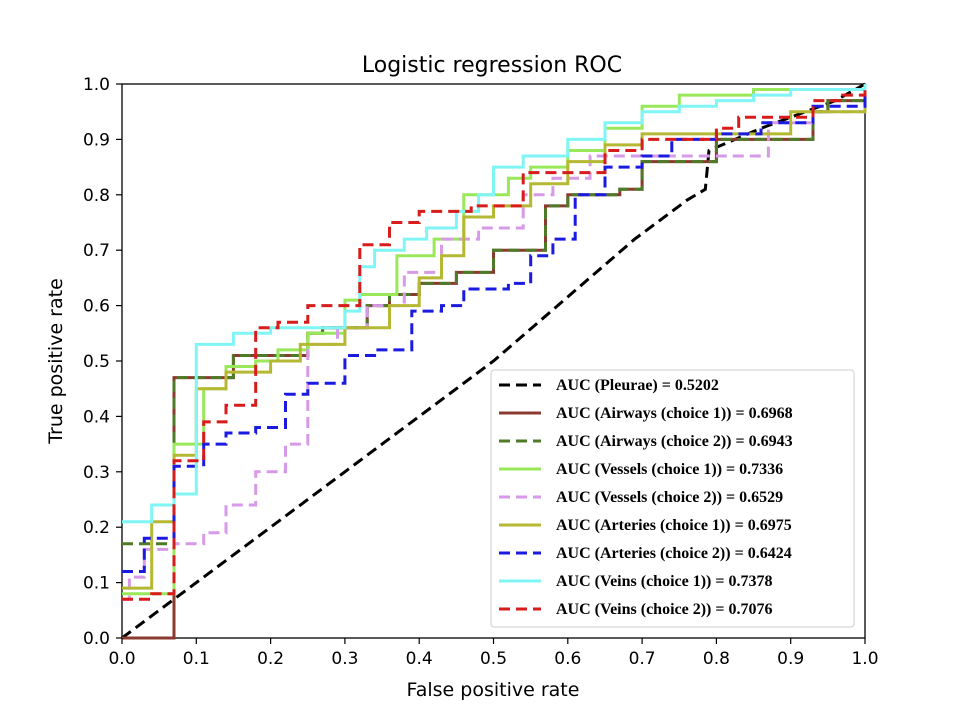 The width and height of the screenshot is (960, 718). Describe the element at coordinates (96, 307) in the screenshot. I see `y-tick-label: 0.6` at that location.